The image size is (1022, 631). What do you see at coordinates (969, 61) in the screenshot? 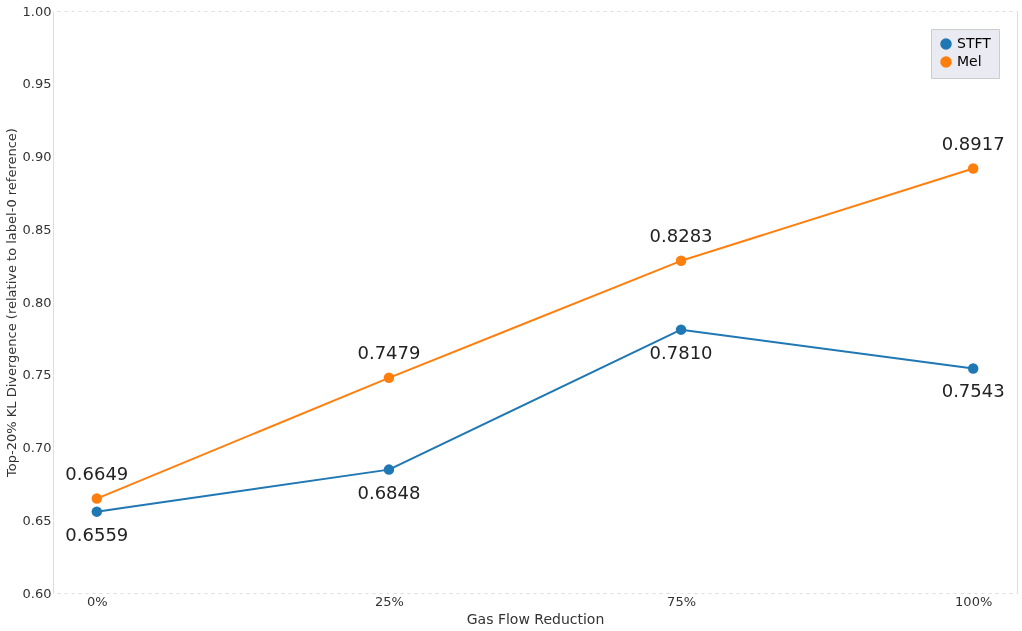
I see `legend-label: Mel` at bounding box center [969, 61].